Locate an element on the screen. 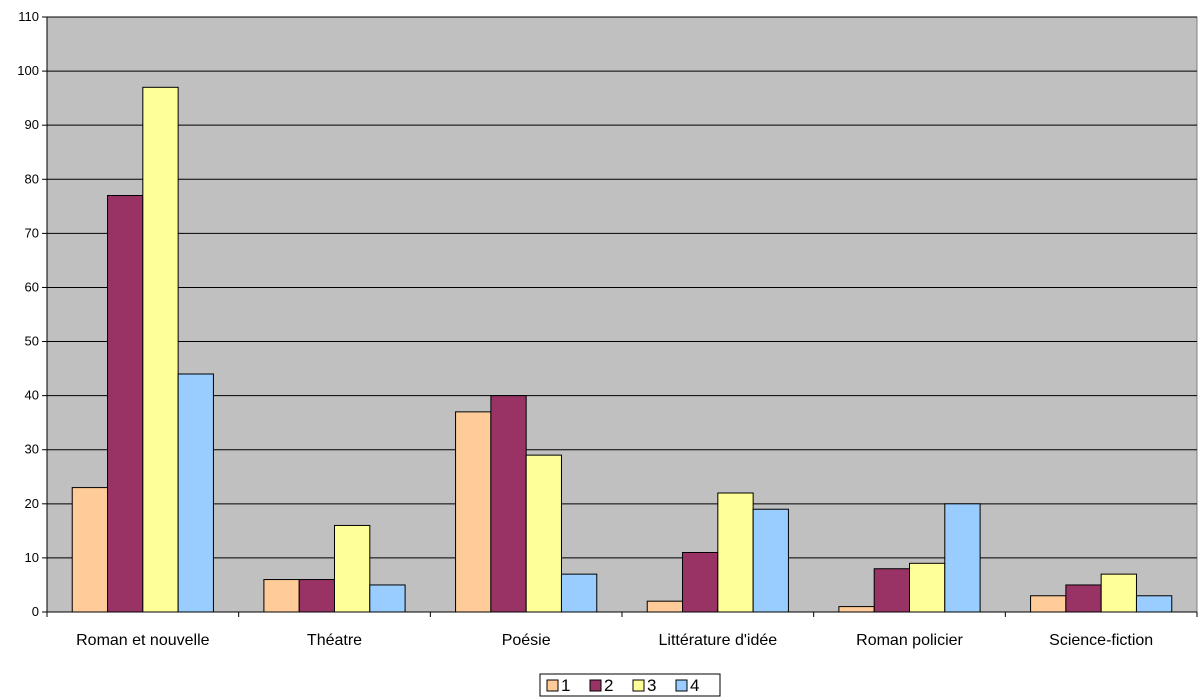  y-axis-ticks: 0 10 20 30 40 50 60 70 80 90 100 110 is located at coordinates (32, 314).